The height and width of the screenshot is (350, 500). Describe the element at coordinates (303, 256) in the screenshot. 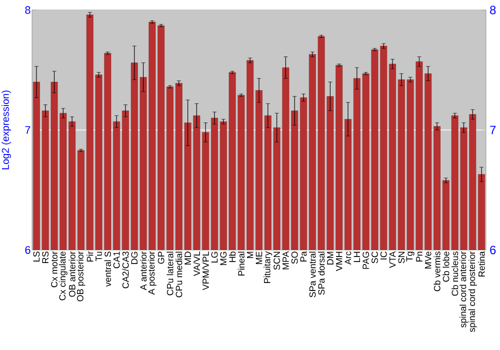

I see `x-tick-label: Pa` at that location.